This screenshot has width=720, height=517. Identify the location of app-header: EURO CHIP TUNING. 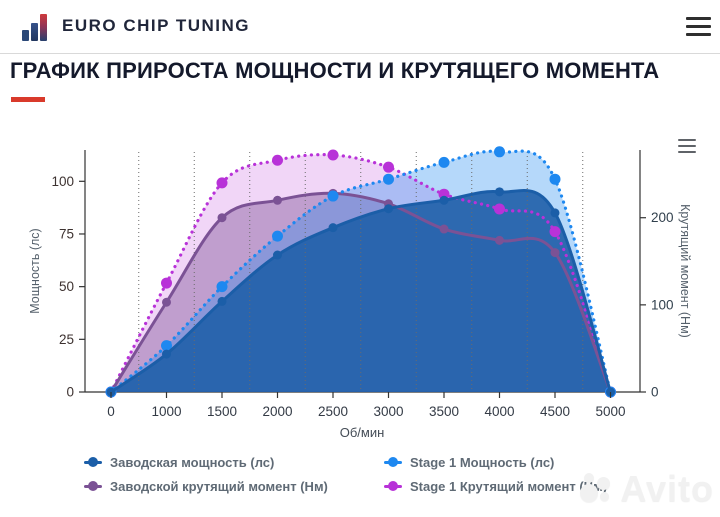
(360, 27).